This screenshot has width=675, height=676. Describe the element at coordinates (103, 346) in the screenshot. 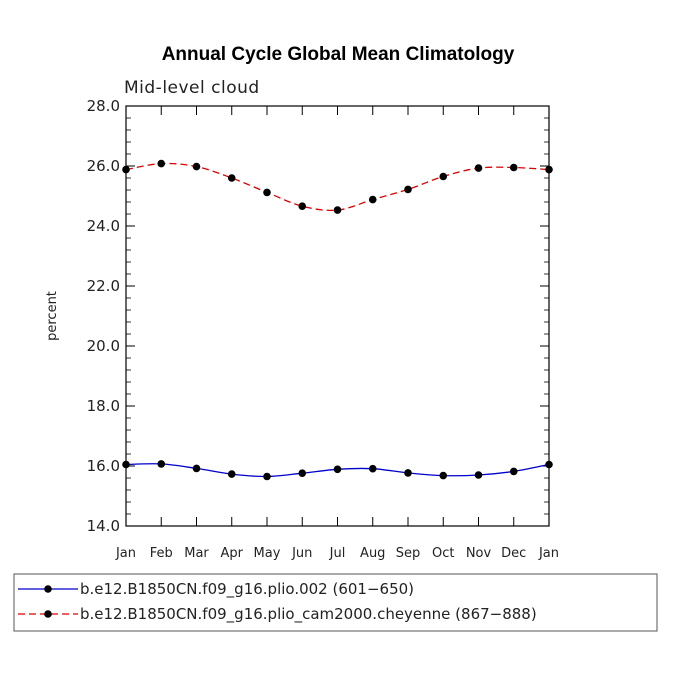

I see `y-tick-label: 20.0` at that location.